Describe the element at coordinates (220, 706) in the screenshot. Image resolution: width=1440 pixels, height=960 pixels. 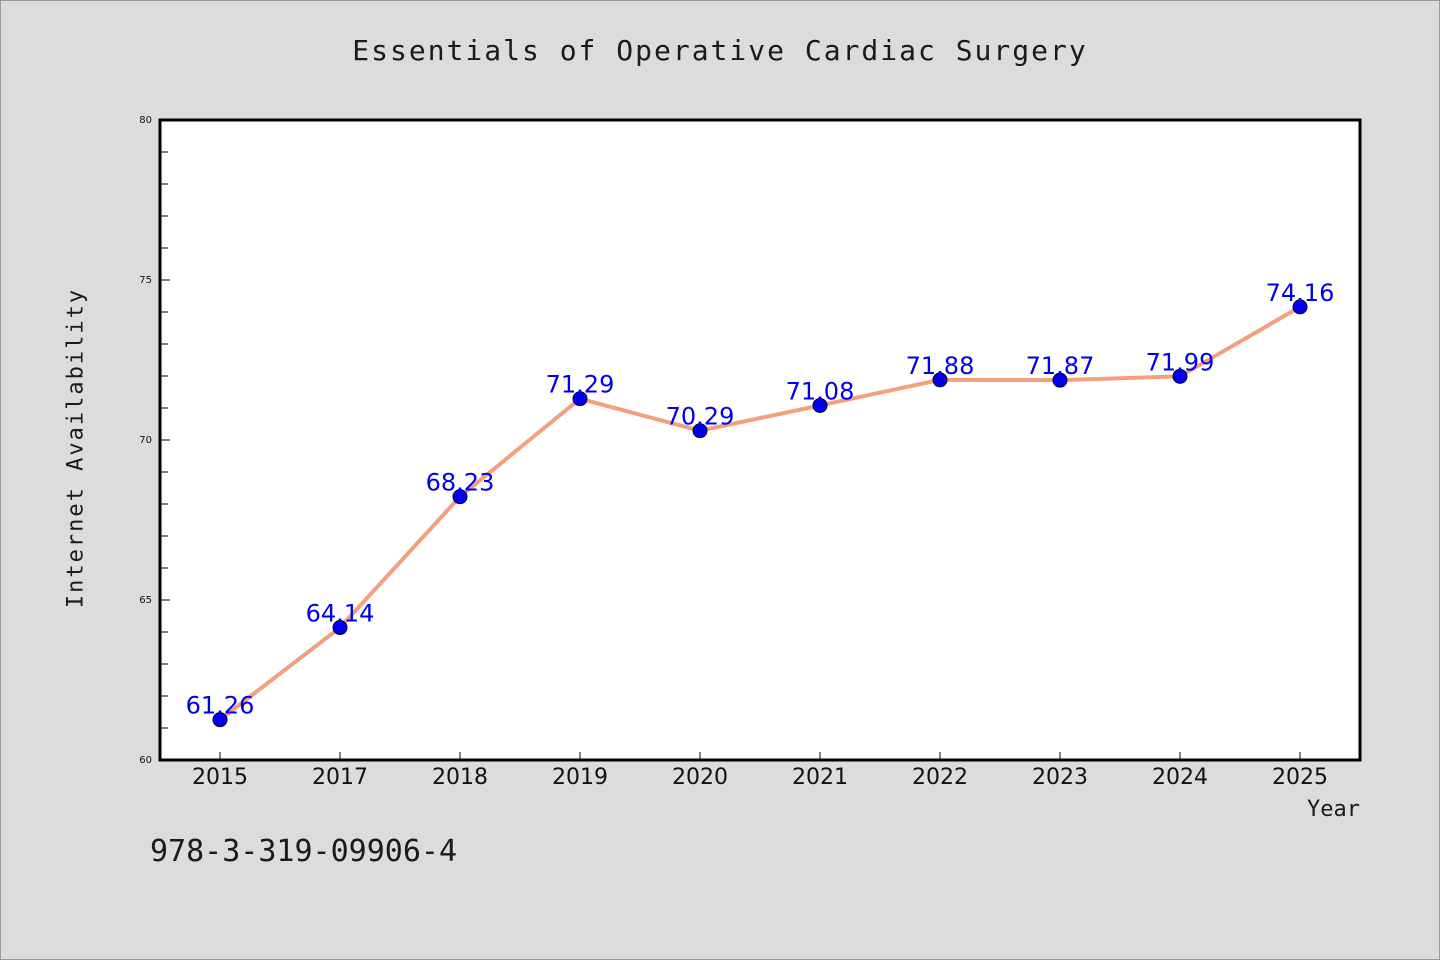
I see `data-label: 61.26` at that location.